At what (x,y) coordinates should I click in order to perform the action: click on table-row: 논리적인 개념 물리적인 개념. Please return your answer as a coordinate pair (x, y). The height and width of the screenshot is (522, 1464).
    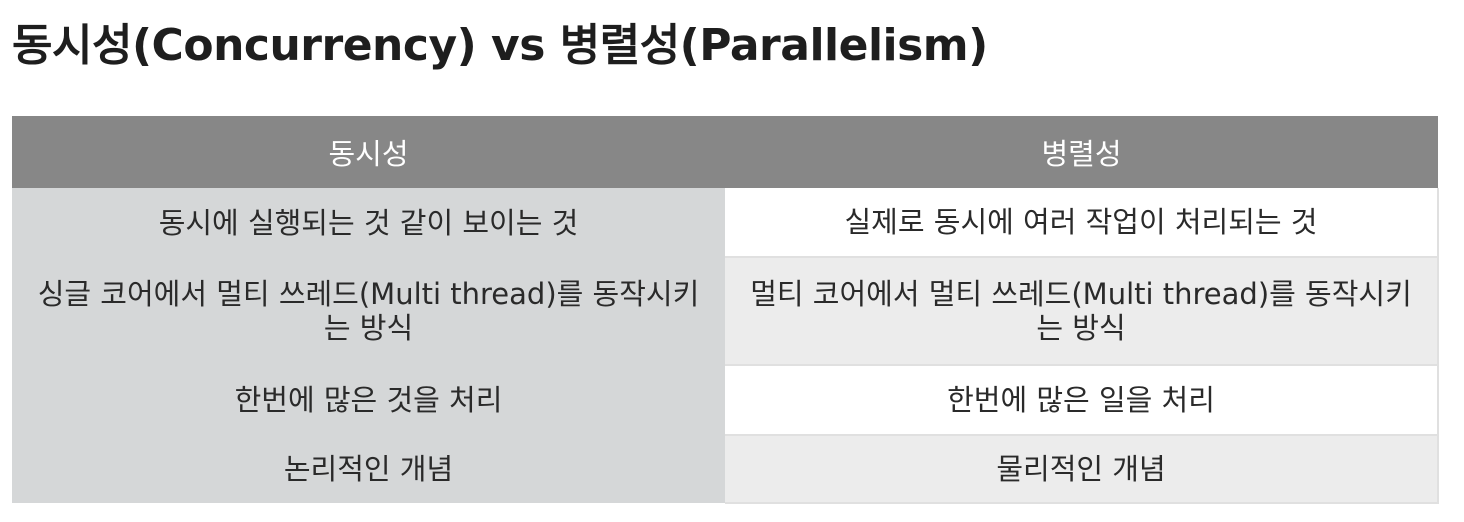
    Looking at the image, I should click on (725, 469).